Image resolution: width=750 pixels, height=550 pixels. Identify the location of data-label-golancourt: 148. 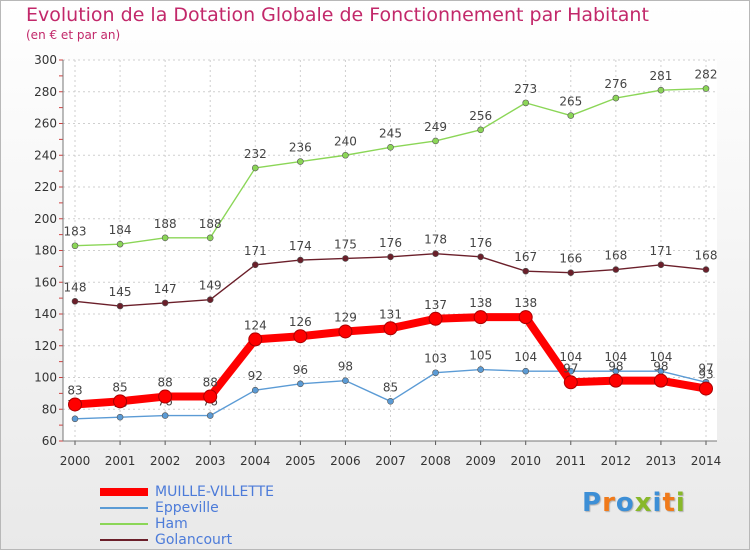
(75, 287).